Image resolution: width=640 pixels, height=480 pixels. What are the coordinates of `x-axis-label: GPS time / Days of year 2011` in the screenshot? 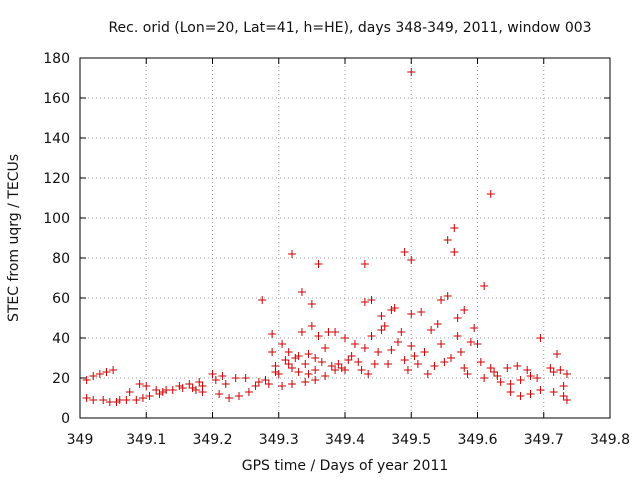 It's located at (345, 466).